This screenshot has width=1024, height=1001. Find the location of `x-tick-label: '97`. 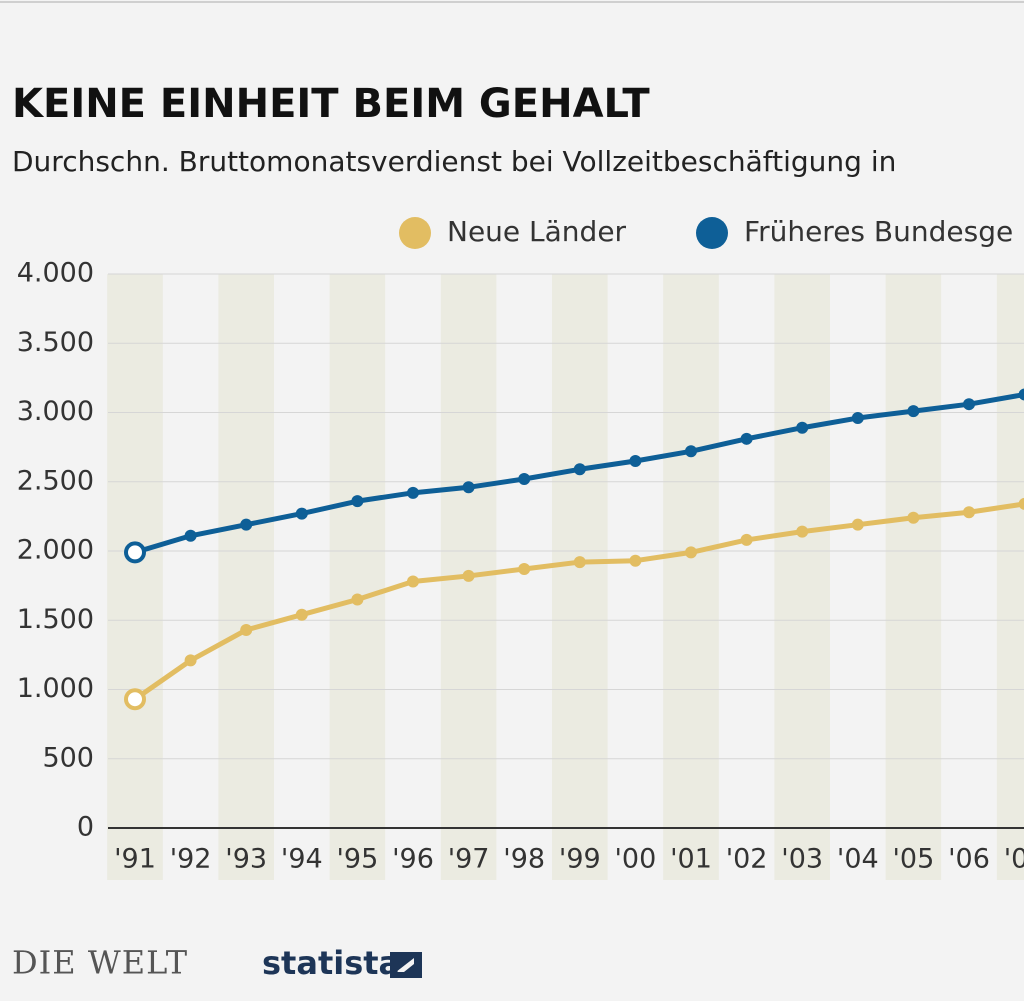

x-tick-label: '97 is located at coordinates (469, 859).